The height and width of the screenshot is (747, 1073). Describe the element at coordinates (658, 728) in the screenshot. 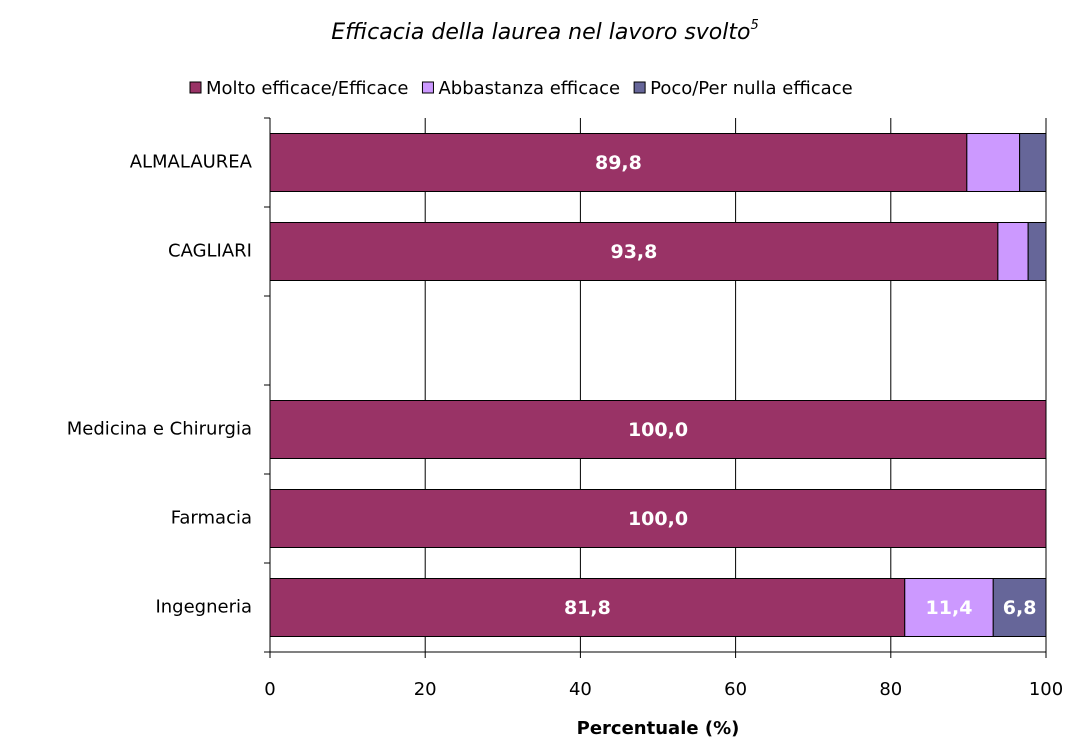

I see `x-axis-label: Percentuale (%)` at that location.